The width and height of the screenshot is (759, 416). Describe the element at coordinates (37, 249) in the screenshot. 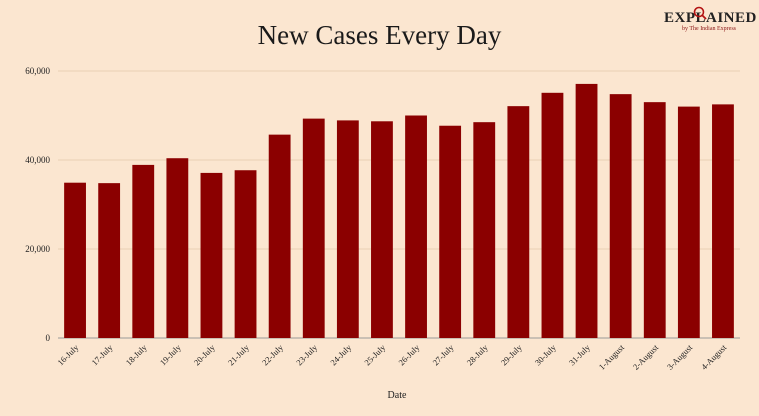

I see `y-tick-label: 20,000` at that location.